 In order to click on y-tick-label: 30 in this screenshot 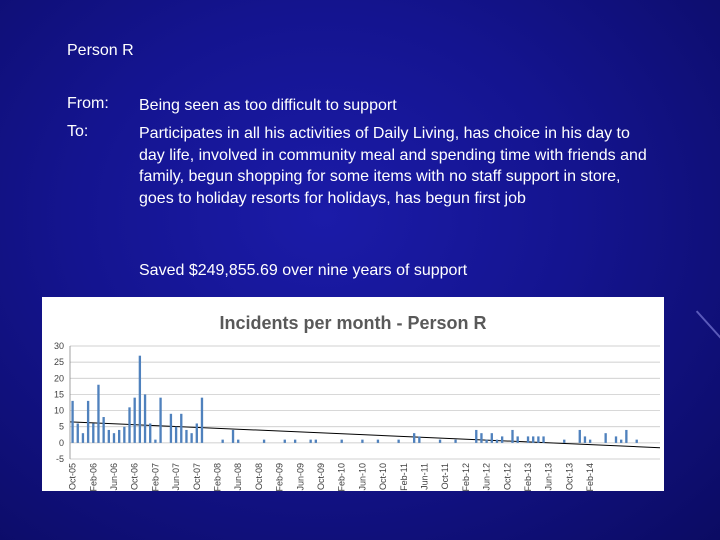, I will do `click(59, 346)`.